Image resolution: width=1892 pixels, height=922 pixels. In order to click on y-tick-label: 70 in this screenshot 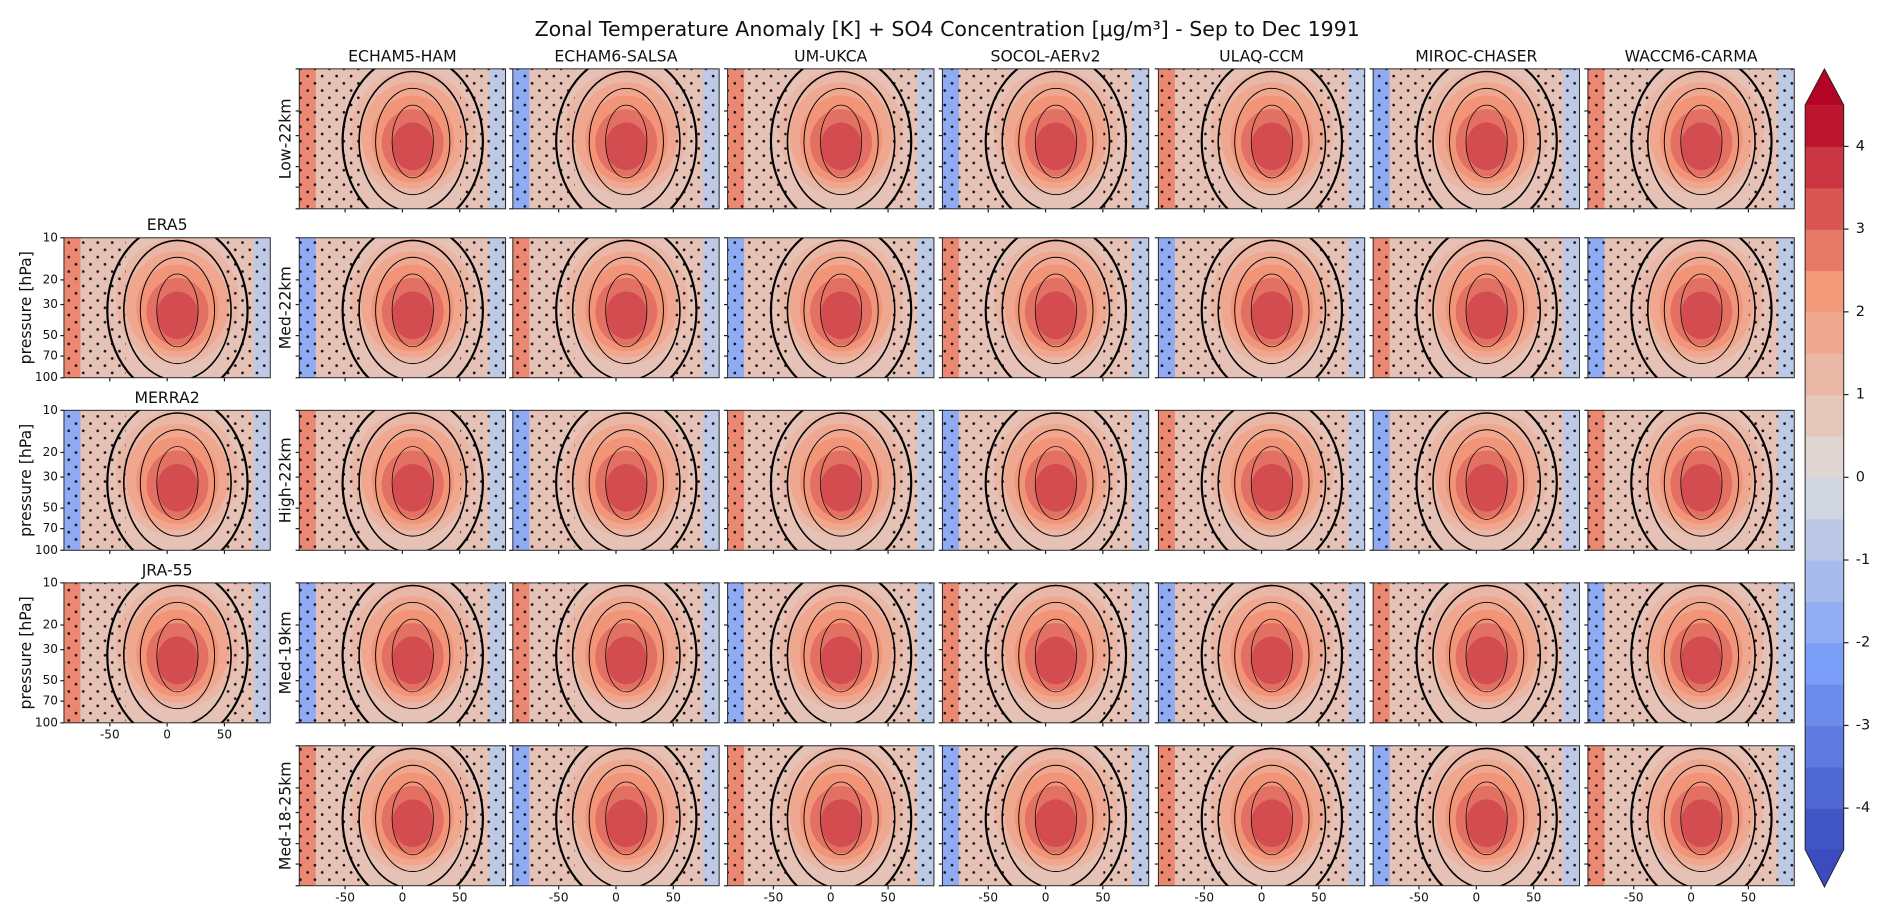, I will do `click(50, 356)`.